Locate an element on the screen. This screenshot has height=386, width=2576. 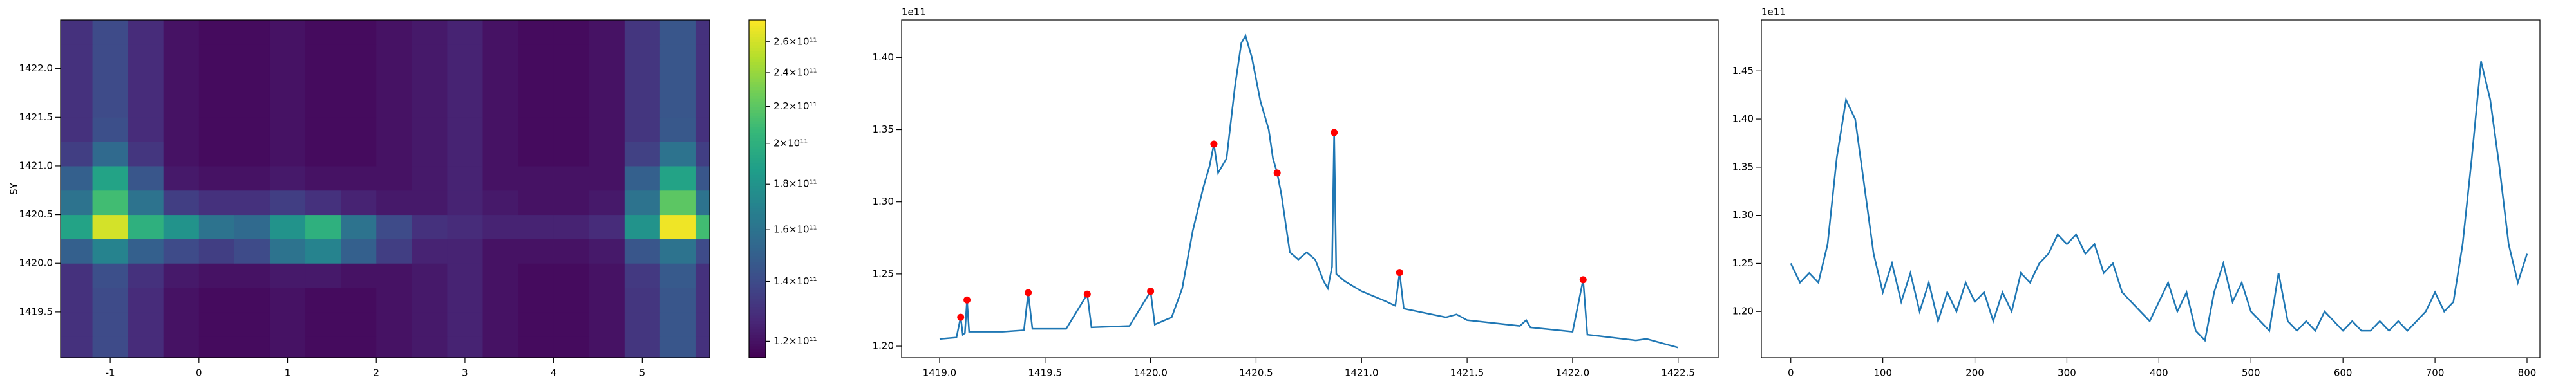
y-axis-label: SY is located at coordinates (14, 188).